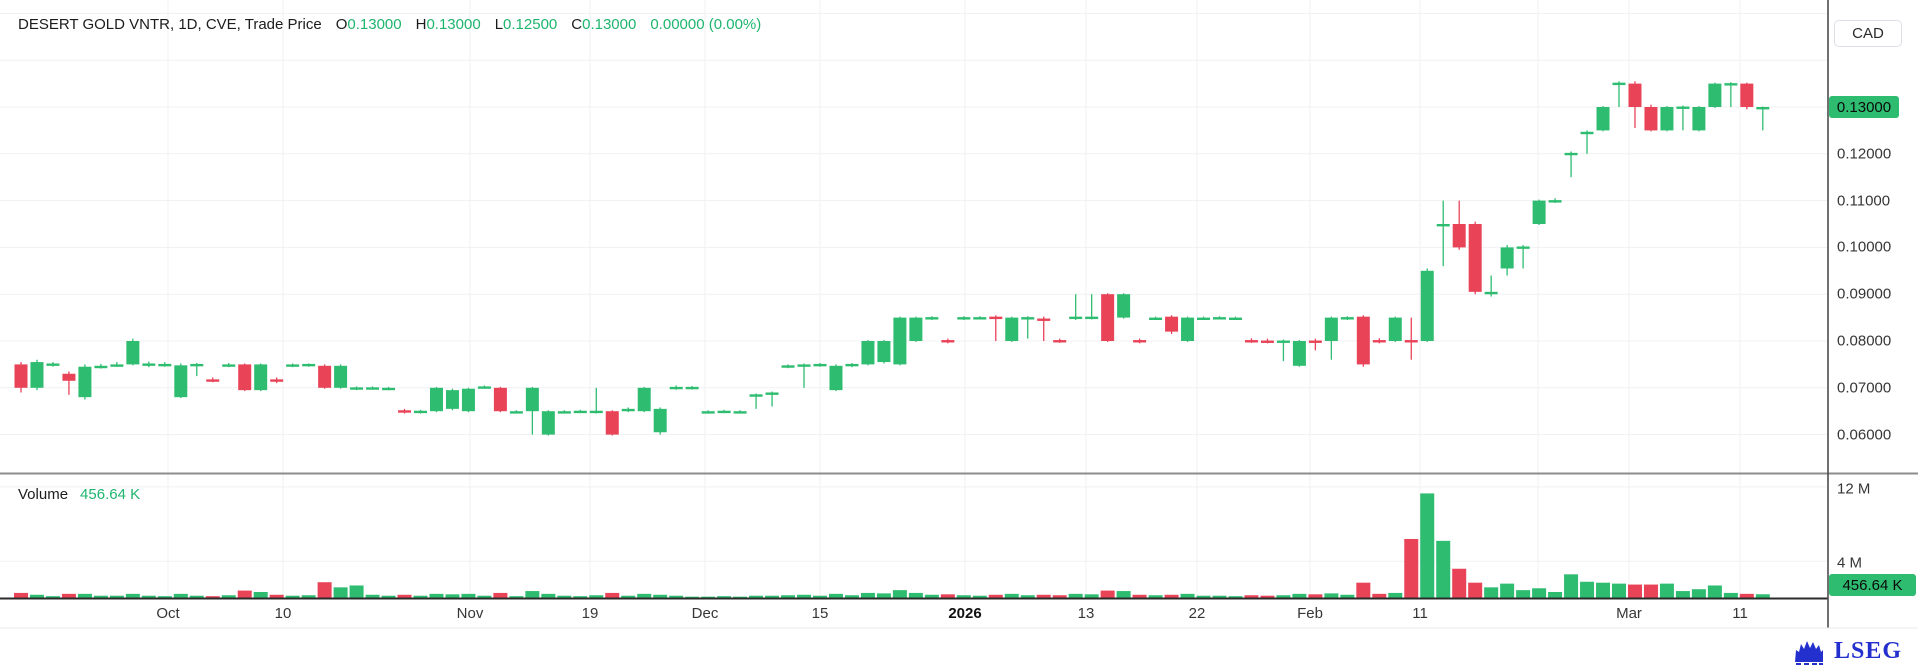 The image size is (1918, 671). What do you see at coordinates (526, 24) in the screenshot?
I see `low-value: L0.12500` at bounding box center [526, 24].